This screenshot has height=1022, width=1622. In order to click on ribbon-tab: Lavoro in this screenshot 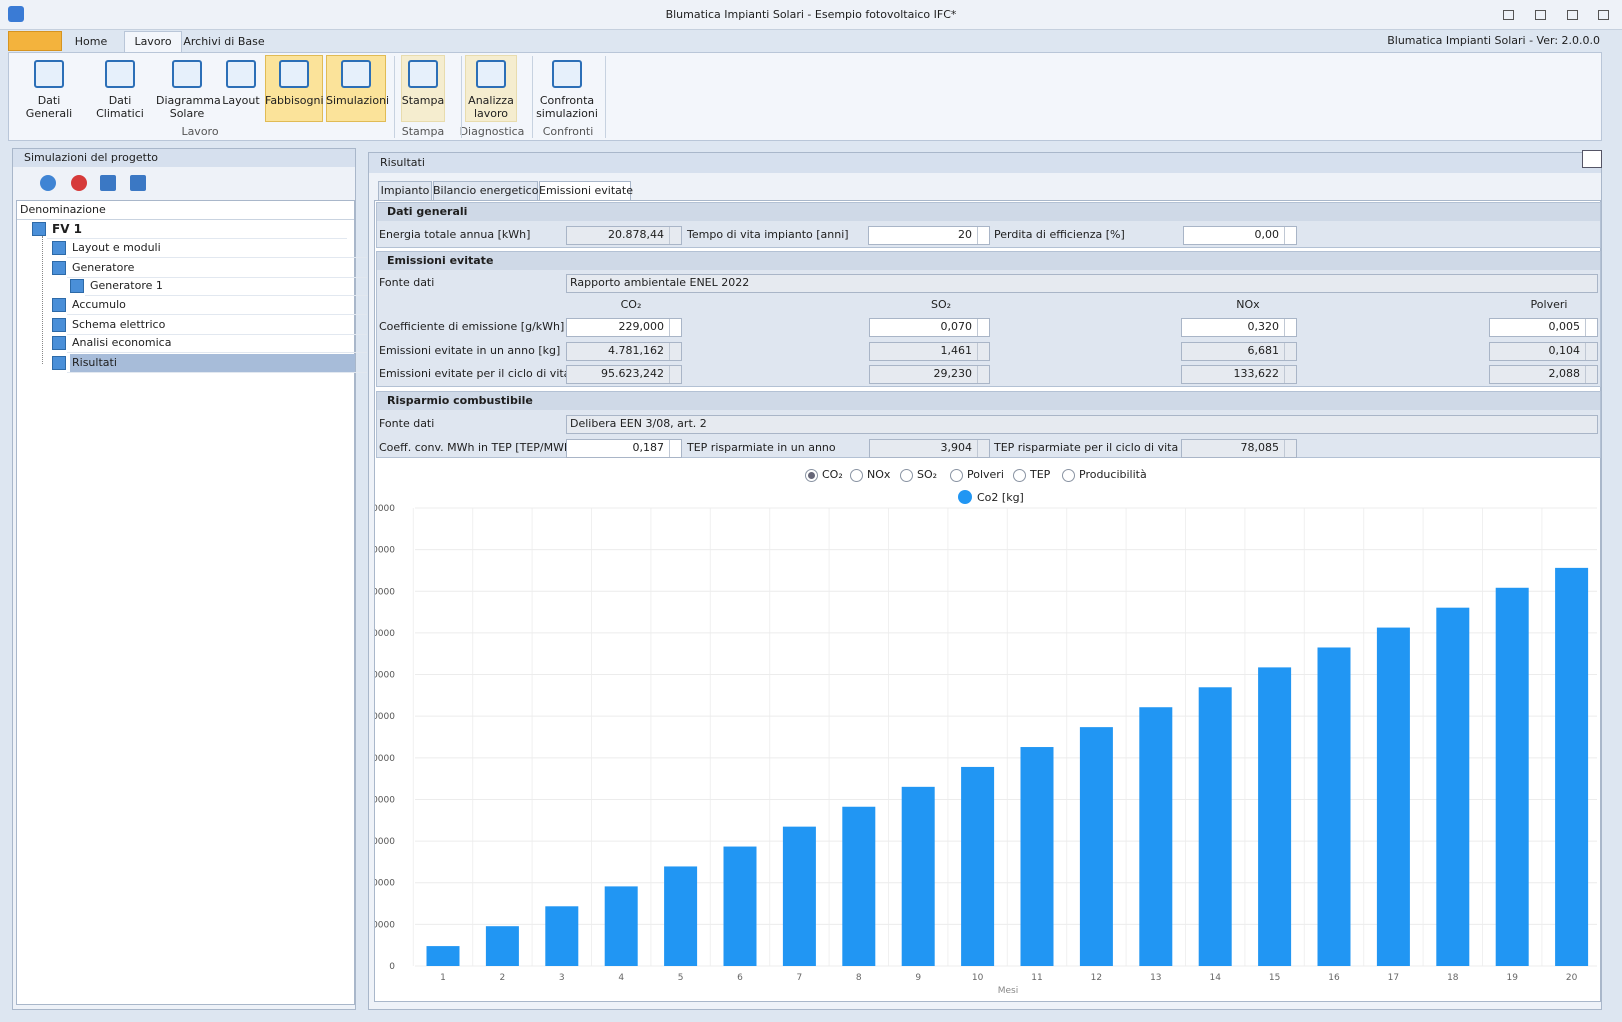, I will do `click(153, 41)`.